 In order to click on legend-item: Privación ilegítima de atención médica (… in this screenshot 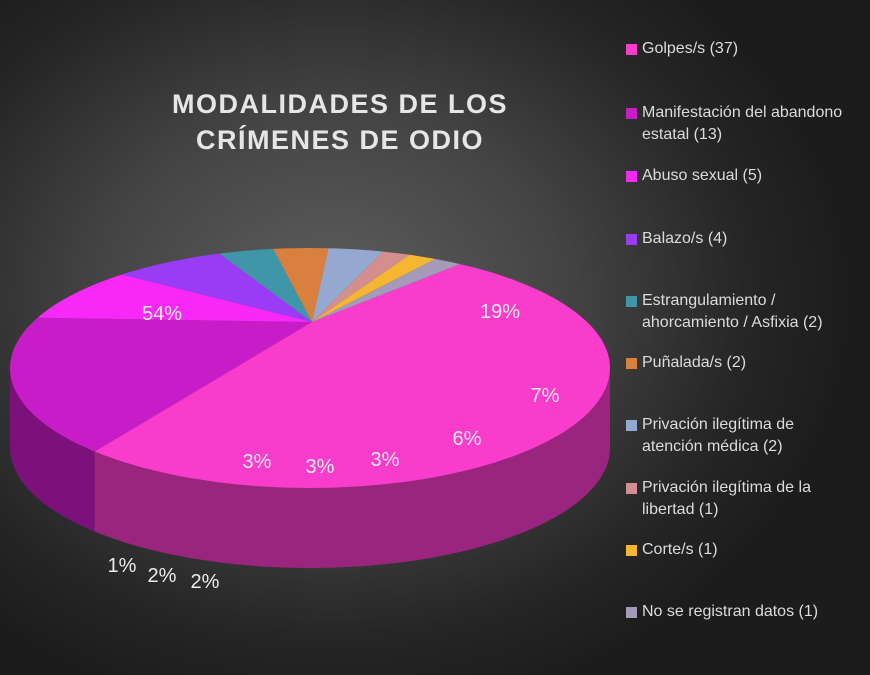, I will do `click(741, 436)`.